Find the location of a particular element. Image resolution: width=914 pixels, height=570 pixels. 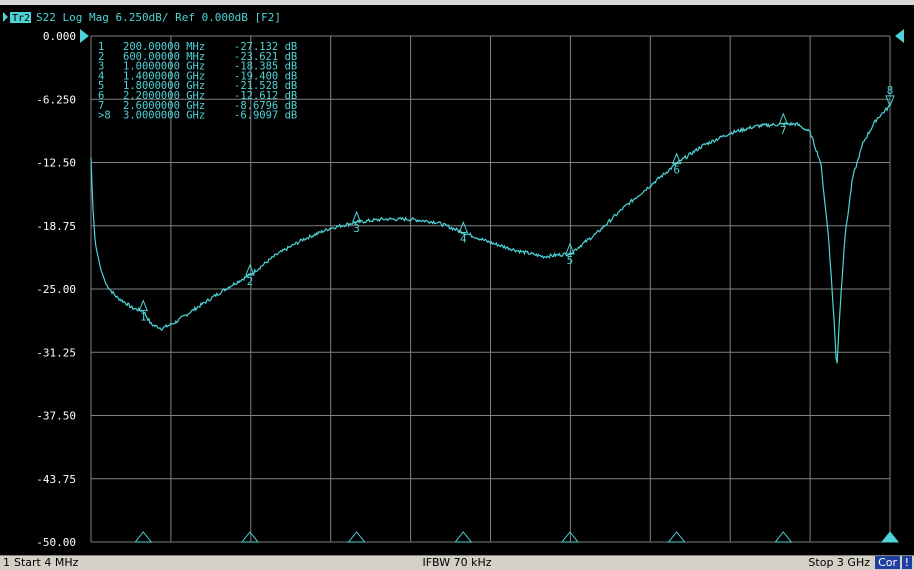

marker-table-value: -6.9097 dB is located at coordinates (265, 116).